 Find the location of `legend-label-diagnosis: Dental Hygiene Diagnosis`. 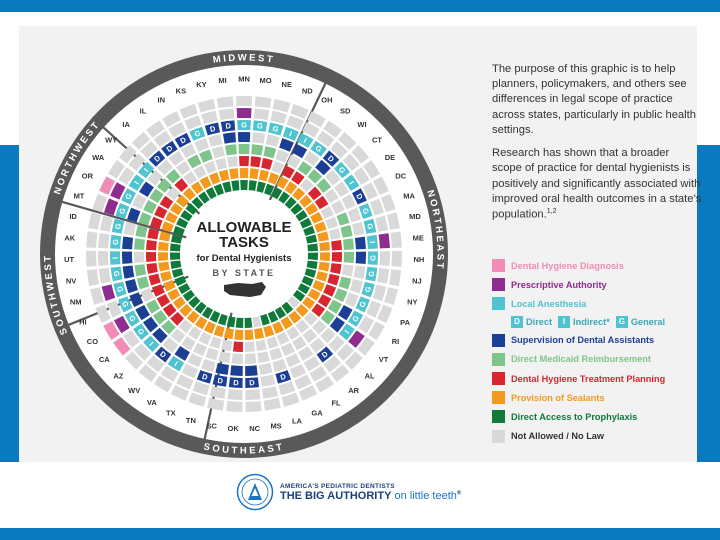

legend-label-diagnosis: Dental Hygiene Diagnosis is located at coordinates (567, 265).